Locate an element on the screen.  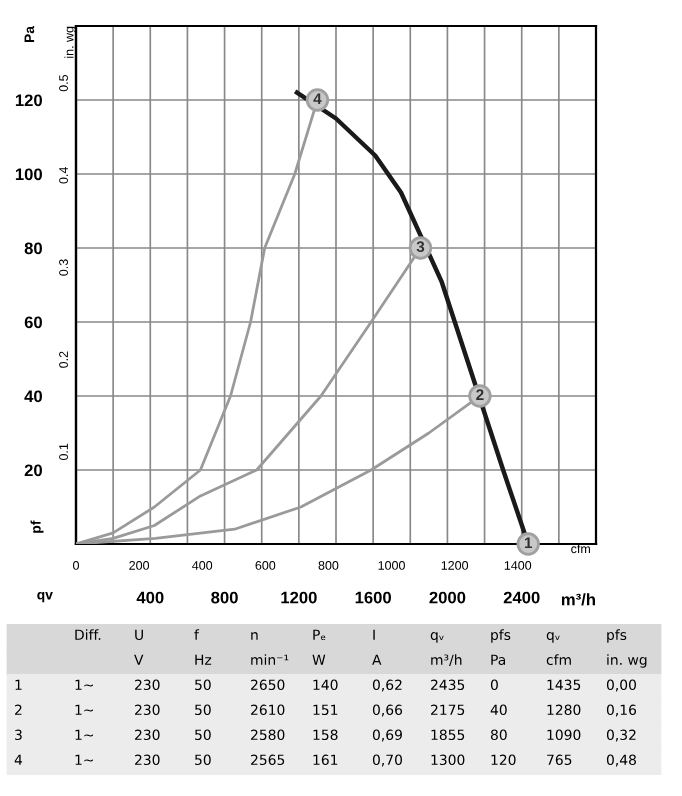
x-axis-title: m³/h is located at coordinates (578, 599).